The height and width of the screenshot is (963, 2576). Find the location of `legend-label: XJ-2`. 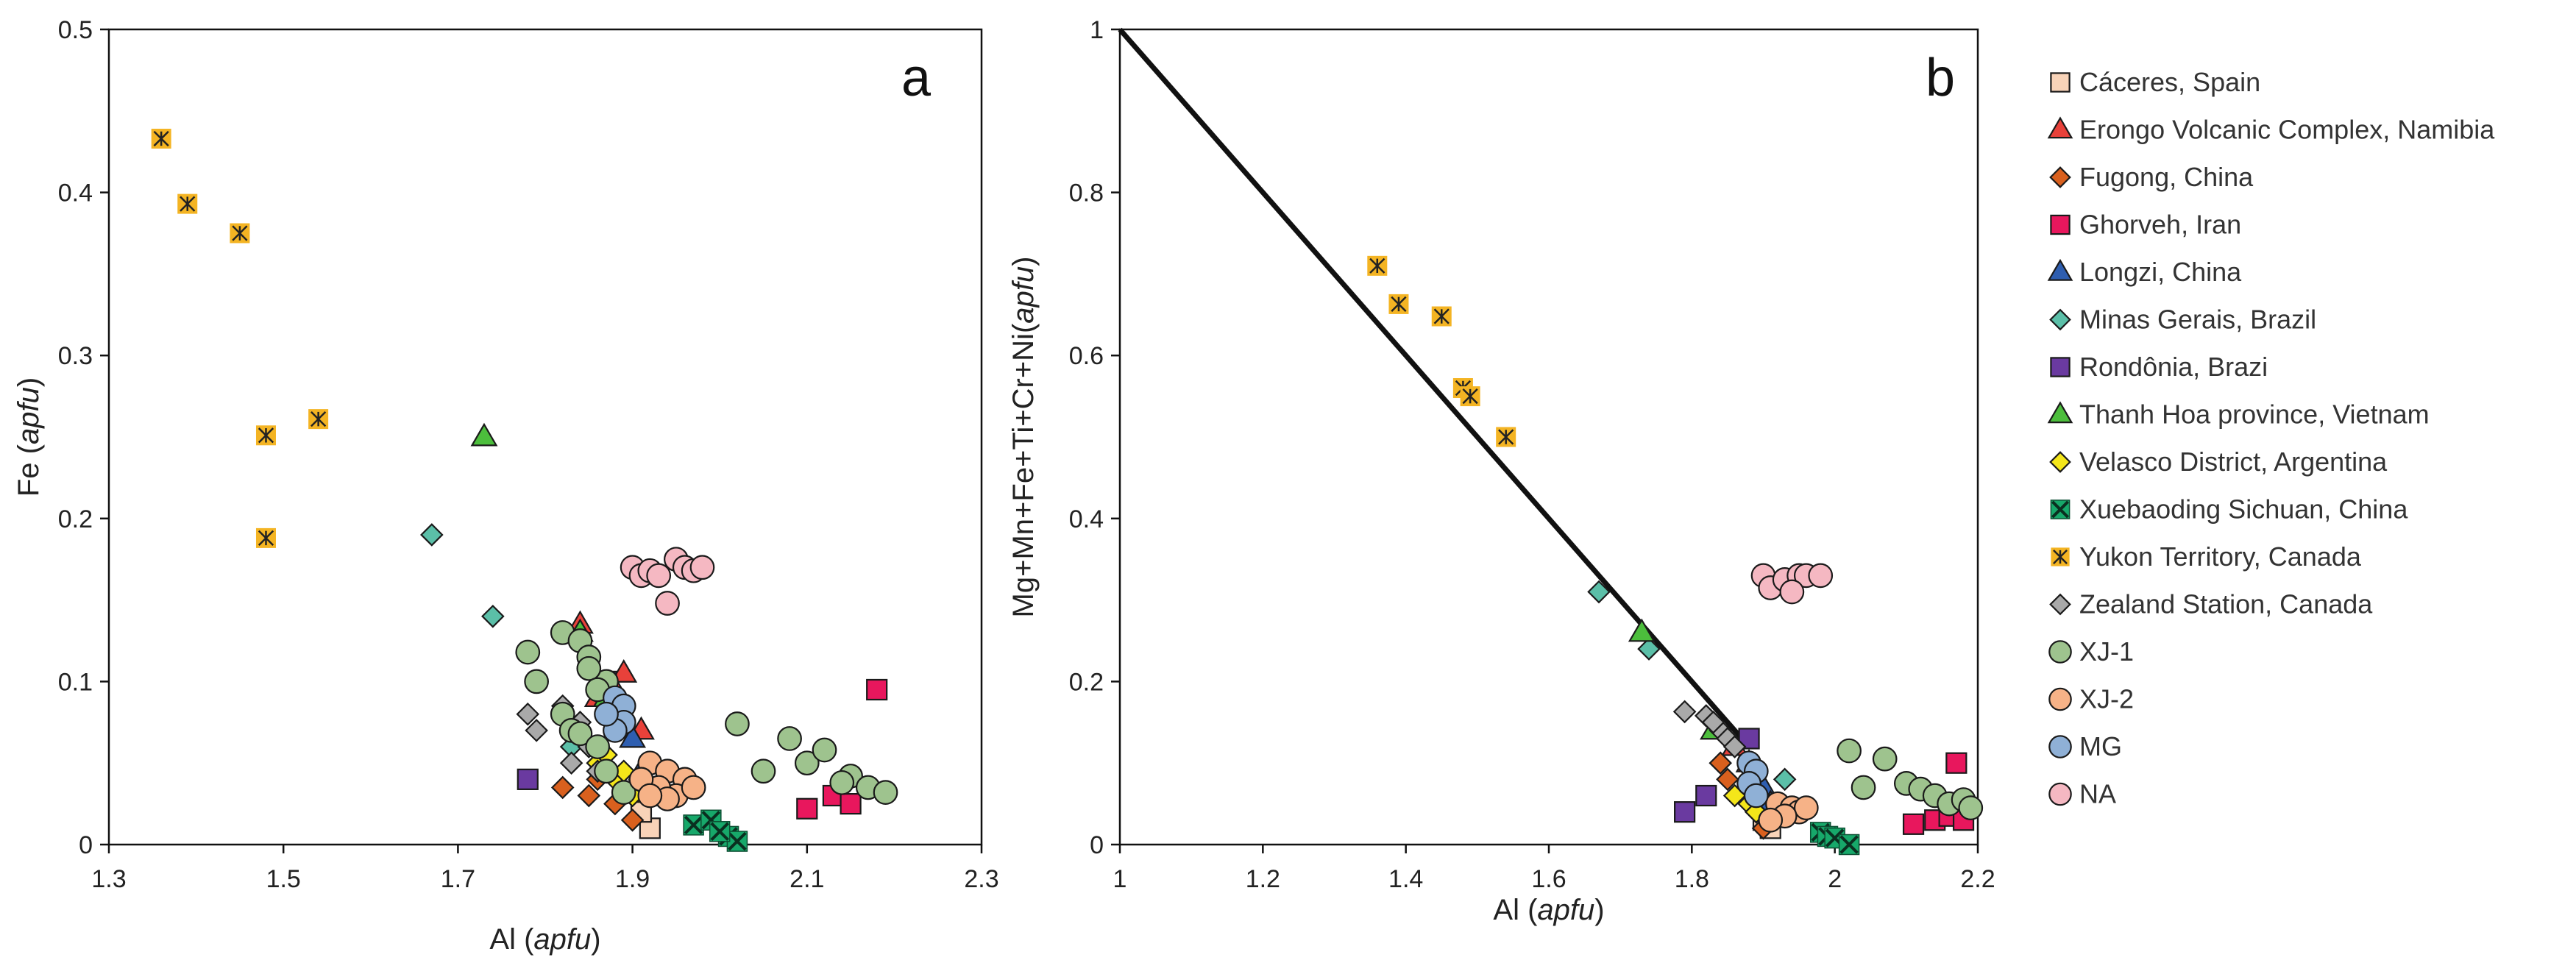

legend-label: XJ-2 is located at coordinates (2106, 699).